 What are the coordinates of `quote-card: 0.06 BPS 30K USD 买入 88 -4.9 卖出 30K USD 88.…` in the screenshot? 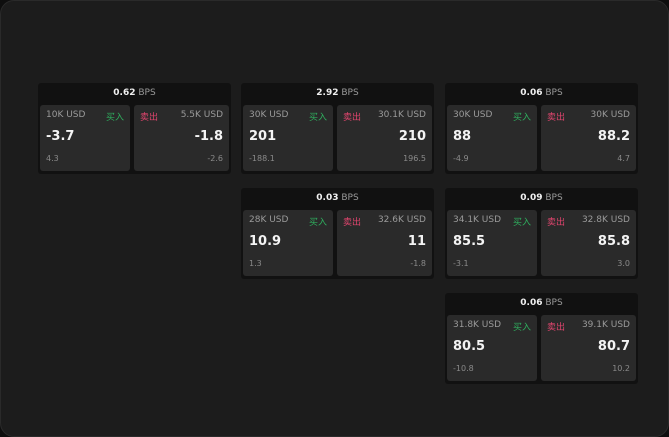 It's located at (541, 128).